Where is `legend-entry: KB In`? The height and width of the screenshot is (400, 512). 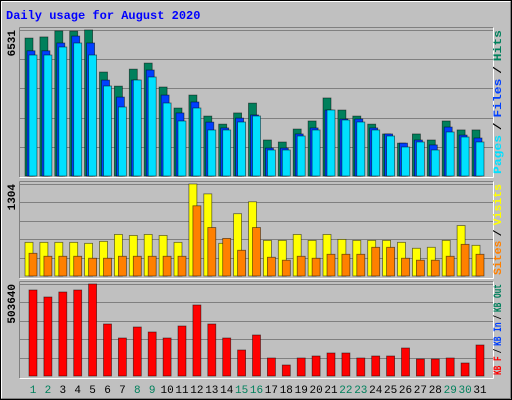
legend-entry: KB In is located at coordinates (499, 333).